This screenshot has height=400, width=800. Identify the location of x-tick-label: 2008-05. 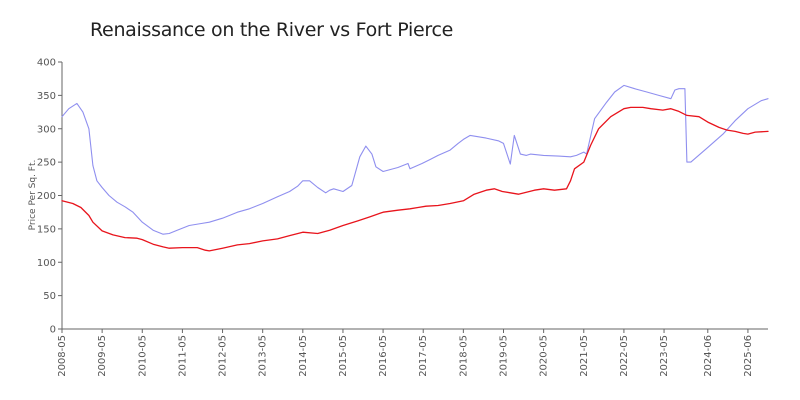
(62, 356).